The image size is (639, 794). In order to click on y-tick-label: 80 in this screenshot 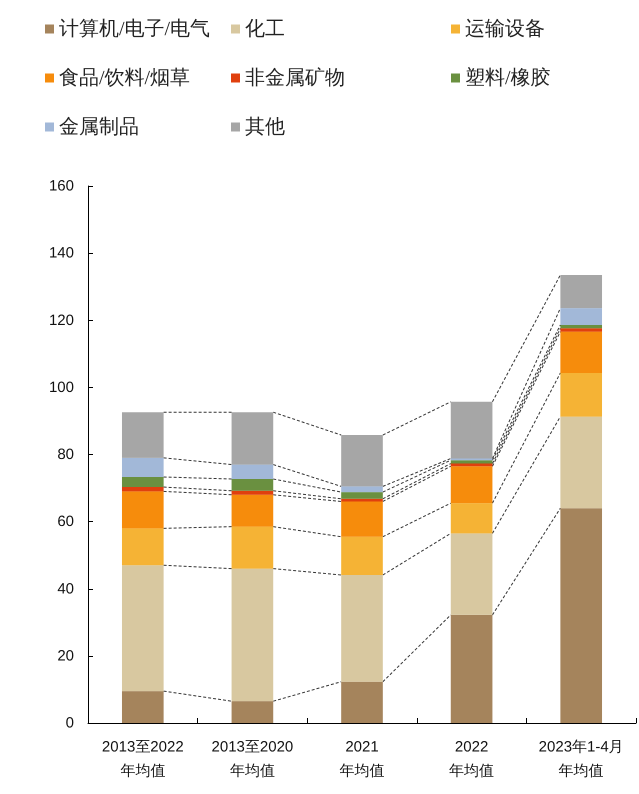, I will do `click(65, 454)`.